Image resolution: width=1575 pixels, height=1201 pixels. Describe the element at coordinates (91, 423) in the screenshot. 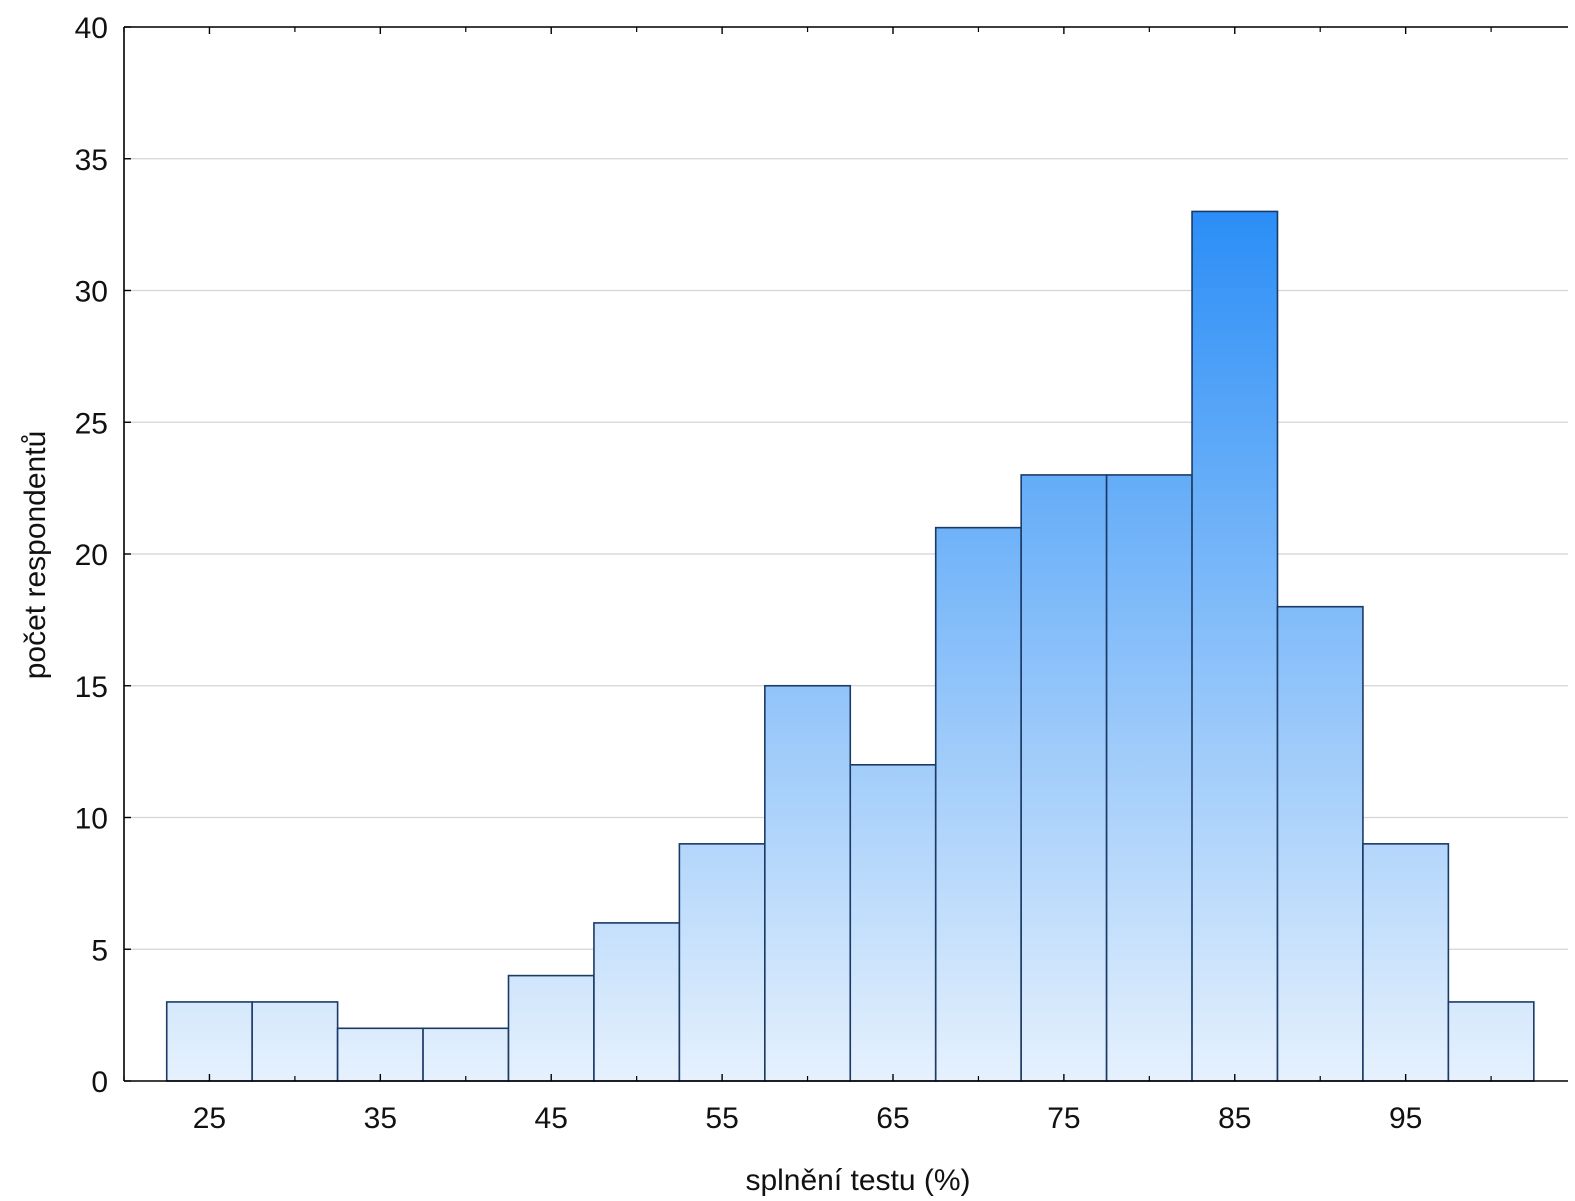

I see `y-tick-label: 25` at that location.